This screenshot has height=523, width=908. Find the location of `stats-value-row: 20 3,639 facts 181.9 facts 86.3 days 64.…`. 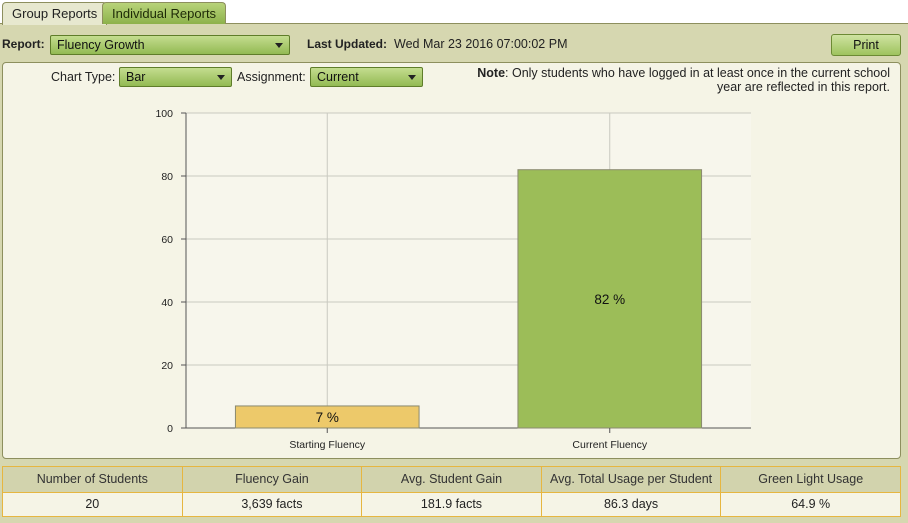

stats-value-row: 20 3,639 facts 181.9 facts 86.3 days 64.… is located at coordinates (451, 504).